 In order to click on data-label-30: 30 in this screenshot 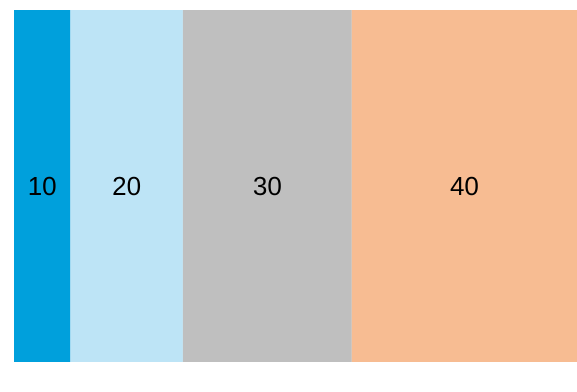, I will do `click(267, 186)`.